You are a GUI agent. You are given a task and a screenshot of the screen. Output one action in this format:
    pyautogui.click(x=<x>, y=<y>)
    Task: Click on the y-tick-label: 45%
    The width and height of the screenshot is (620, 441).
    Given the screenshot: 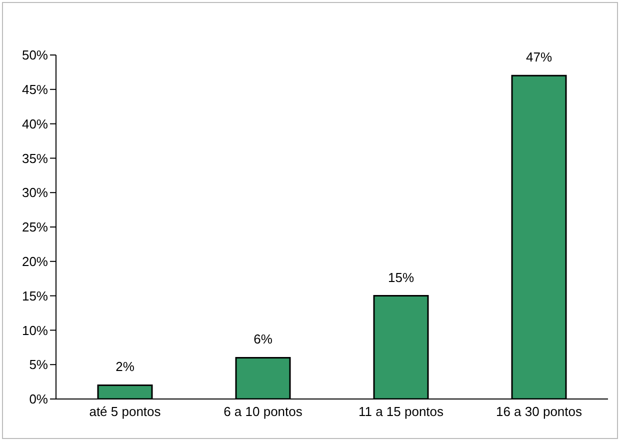 What is the action you would take?
    pyautogui.click(x=35, y=90)
    